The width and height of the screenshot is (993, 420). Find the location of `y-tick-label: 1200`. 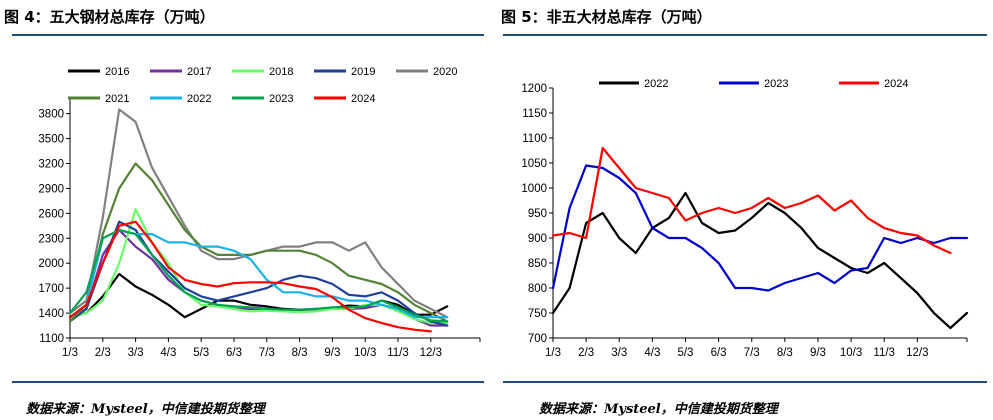

y-tick-label: 1200 is located at coordinates (534, 89).